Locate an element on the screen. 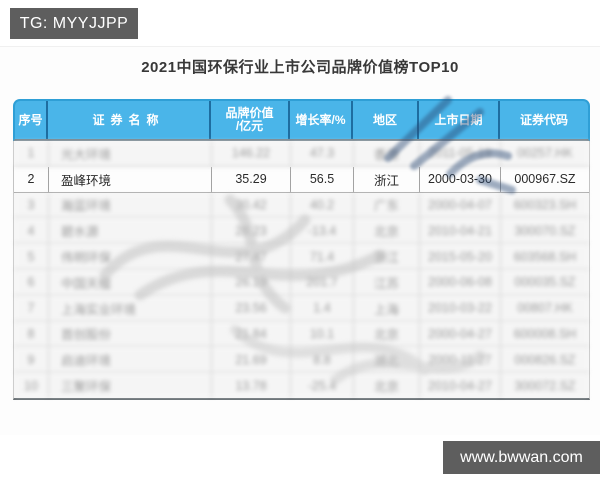  cell-date: 2015-05-20 is located at coordinates (460, 256).